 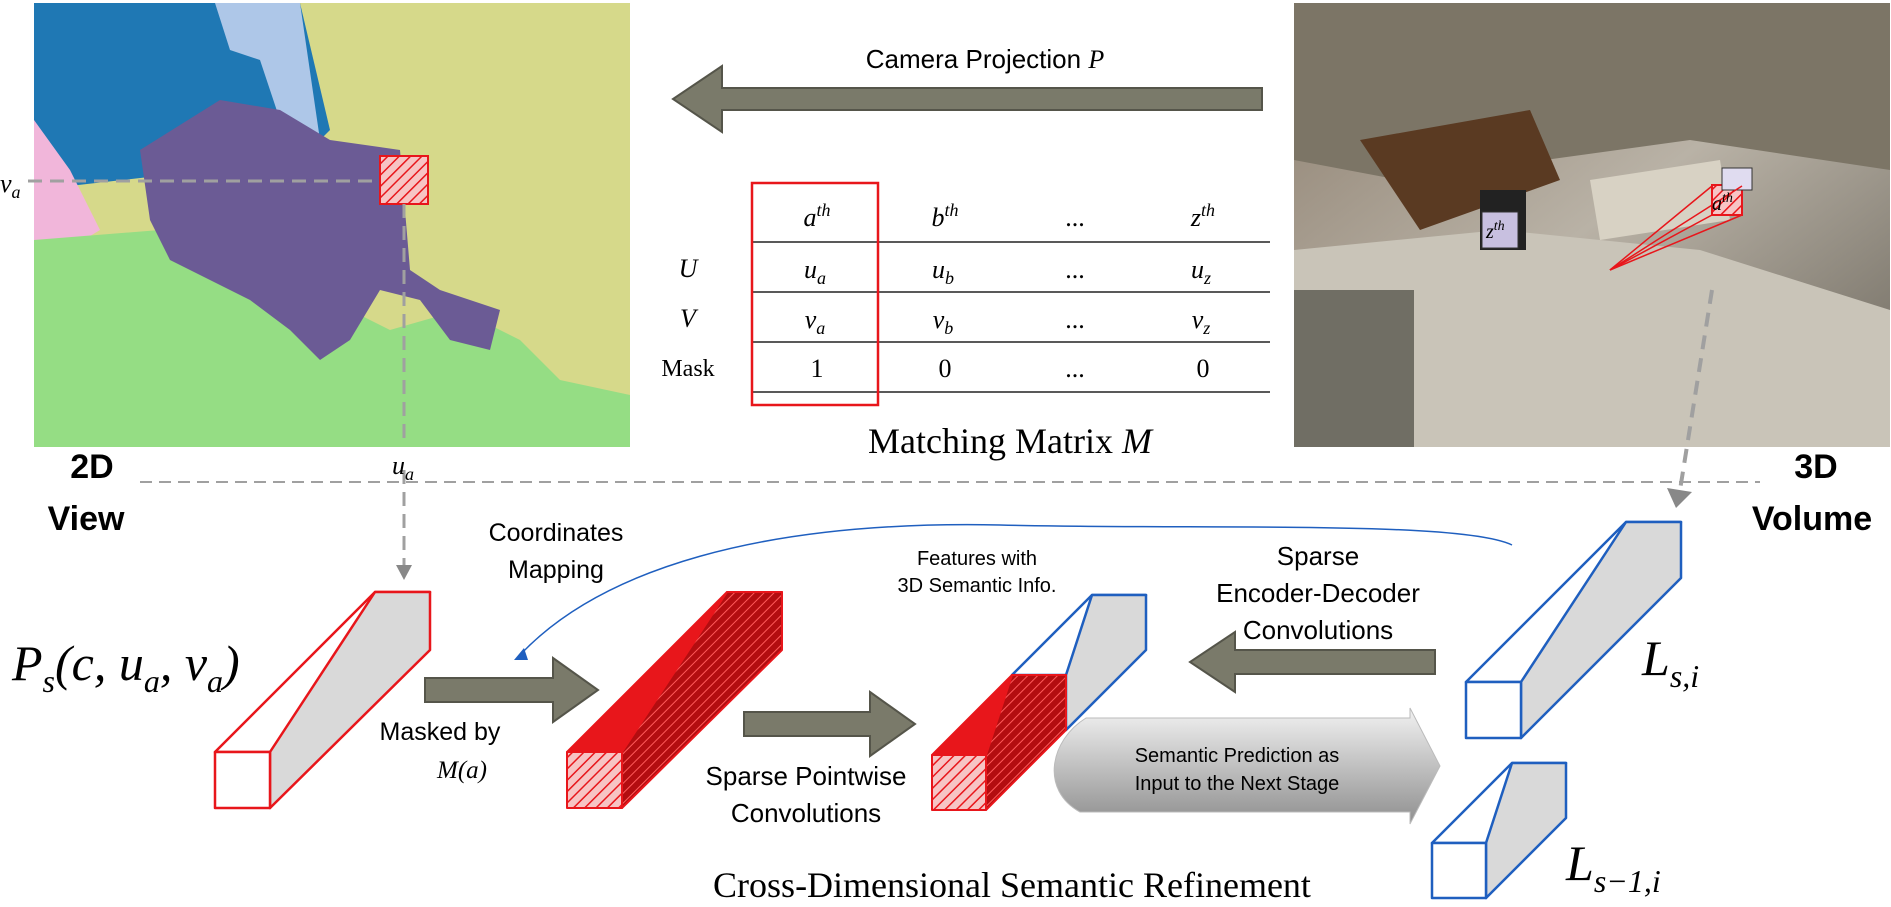 What do you see at coordinates (1499, 830) in the screenshot?
I see `ls1i-feature-bar` at bounding box center [1499, 830].